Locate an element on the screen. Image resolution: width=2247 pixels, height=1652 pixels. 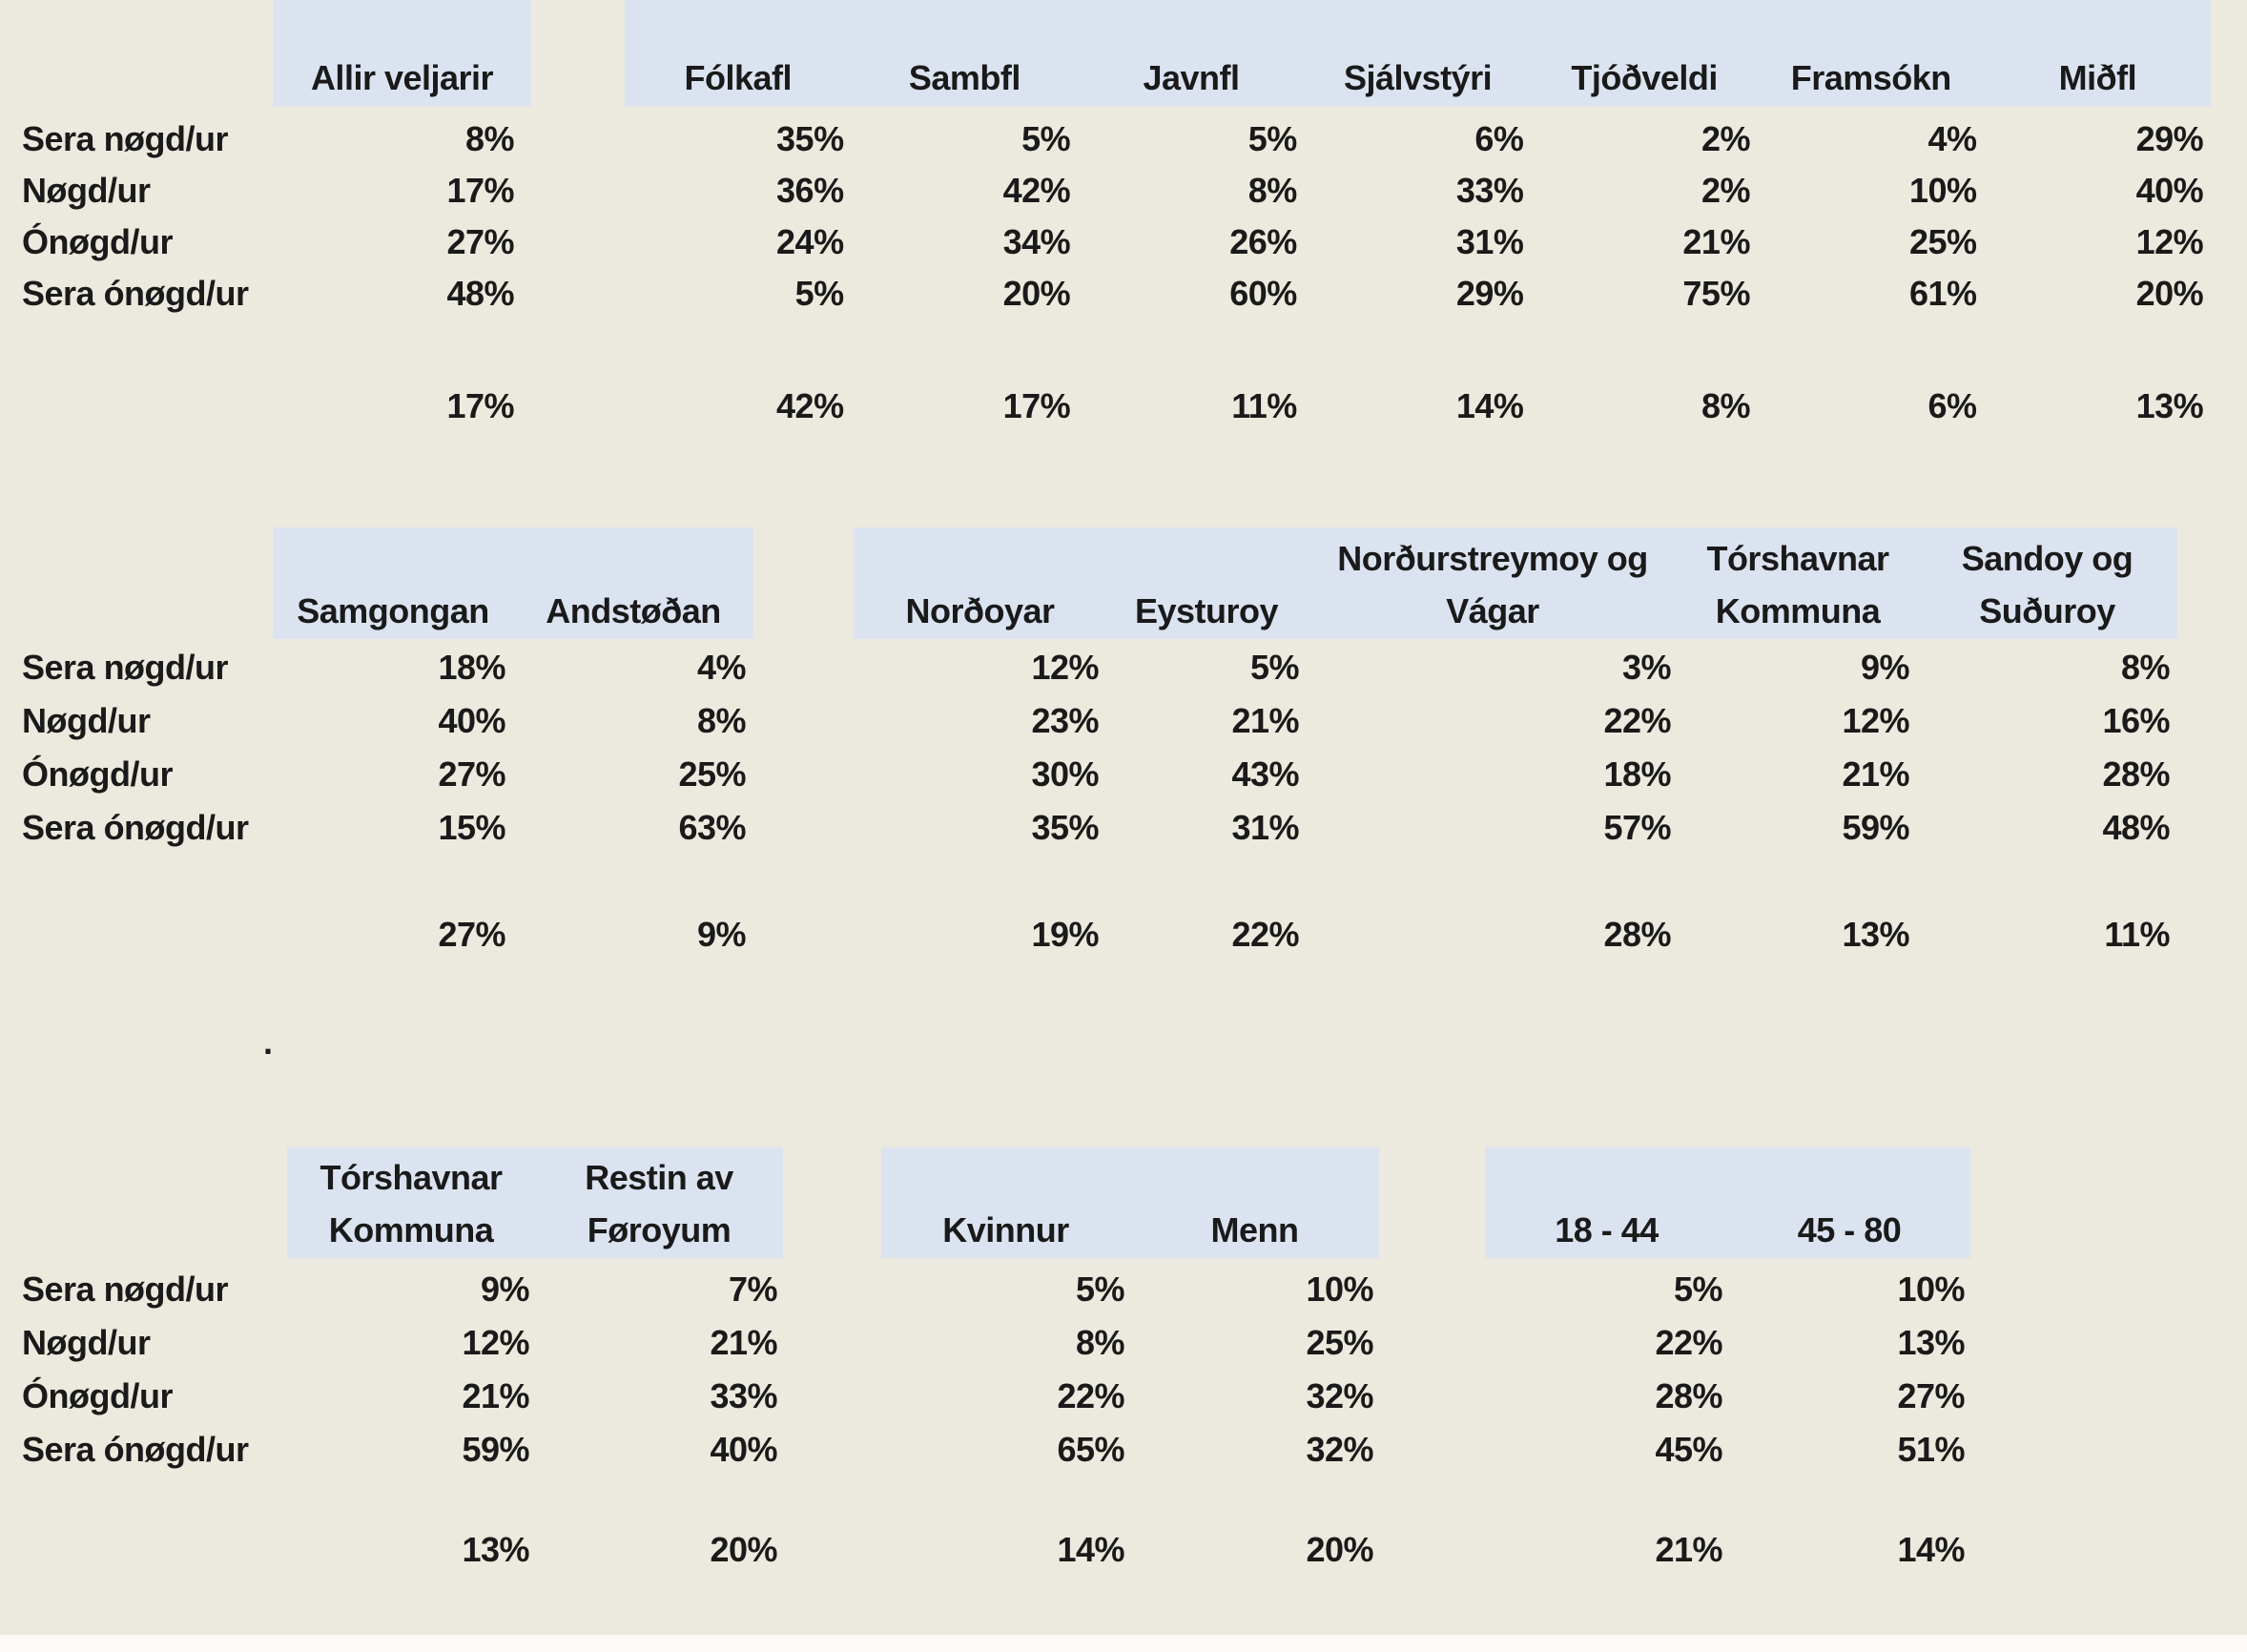
cell-value: 29% is located at coordinates (2169, 138).